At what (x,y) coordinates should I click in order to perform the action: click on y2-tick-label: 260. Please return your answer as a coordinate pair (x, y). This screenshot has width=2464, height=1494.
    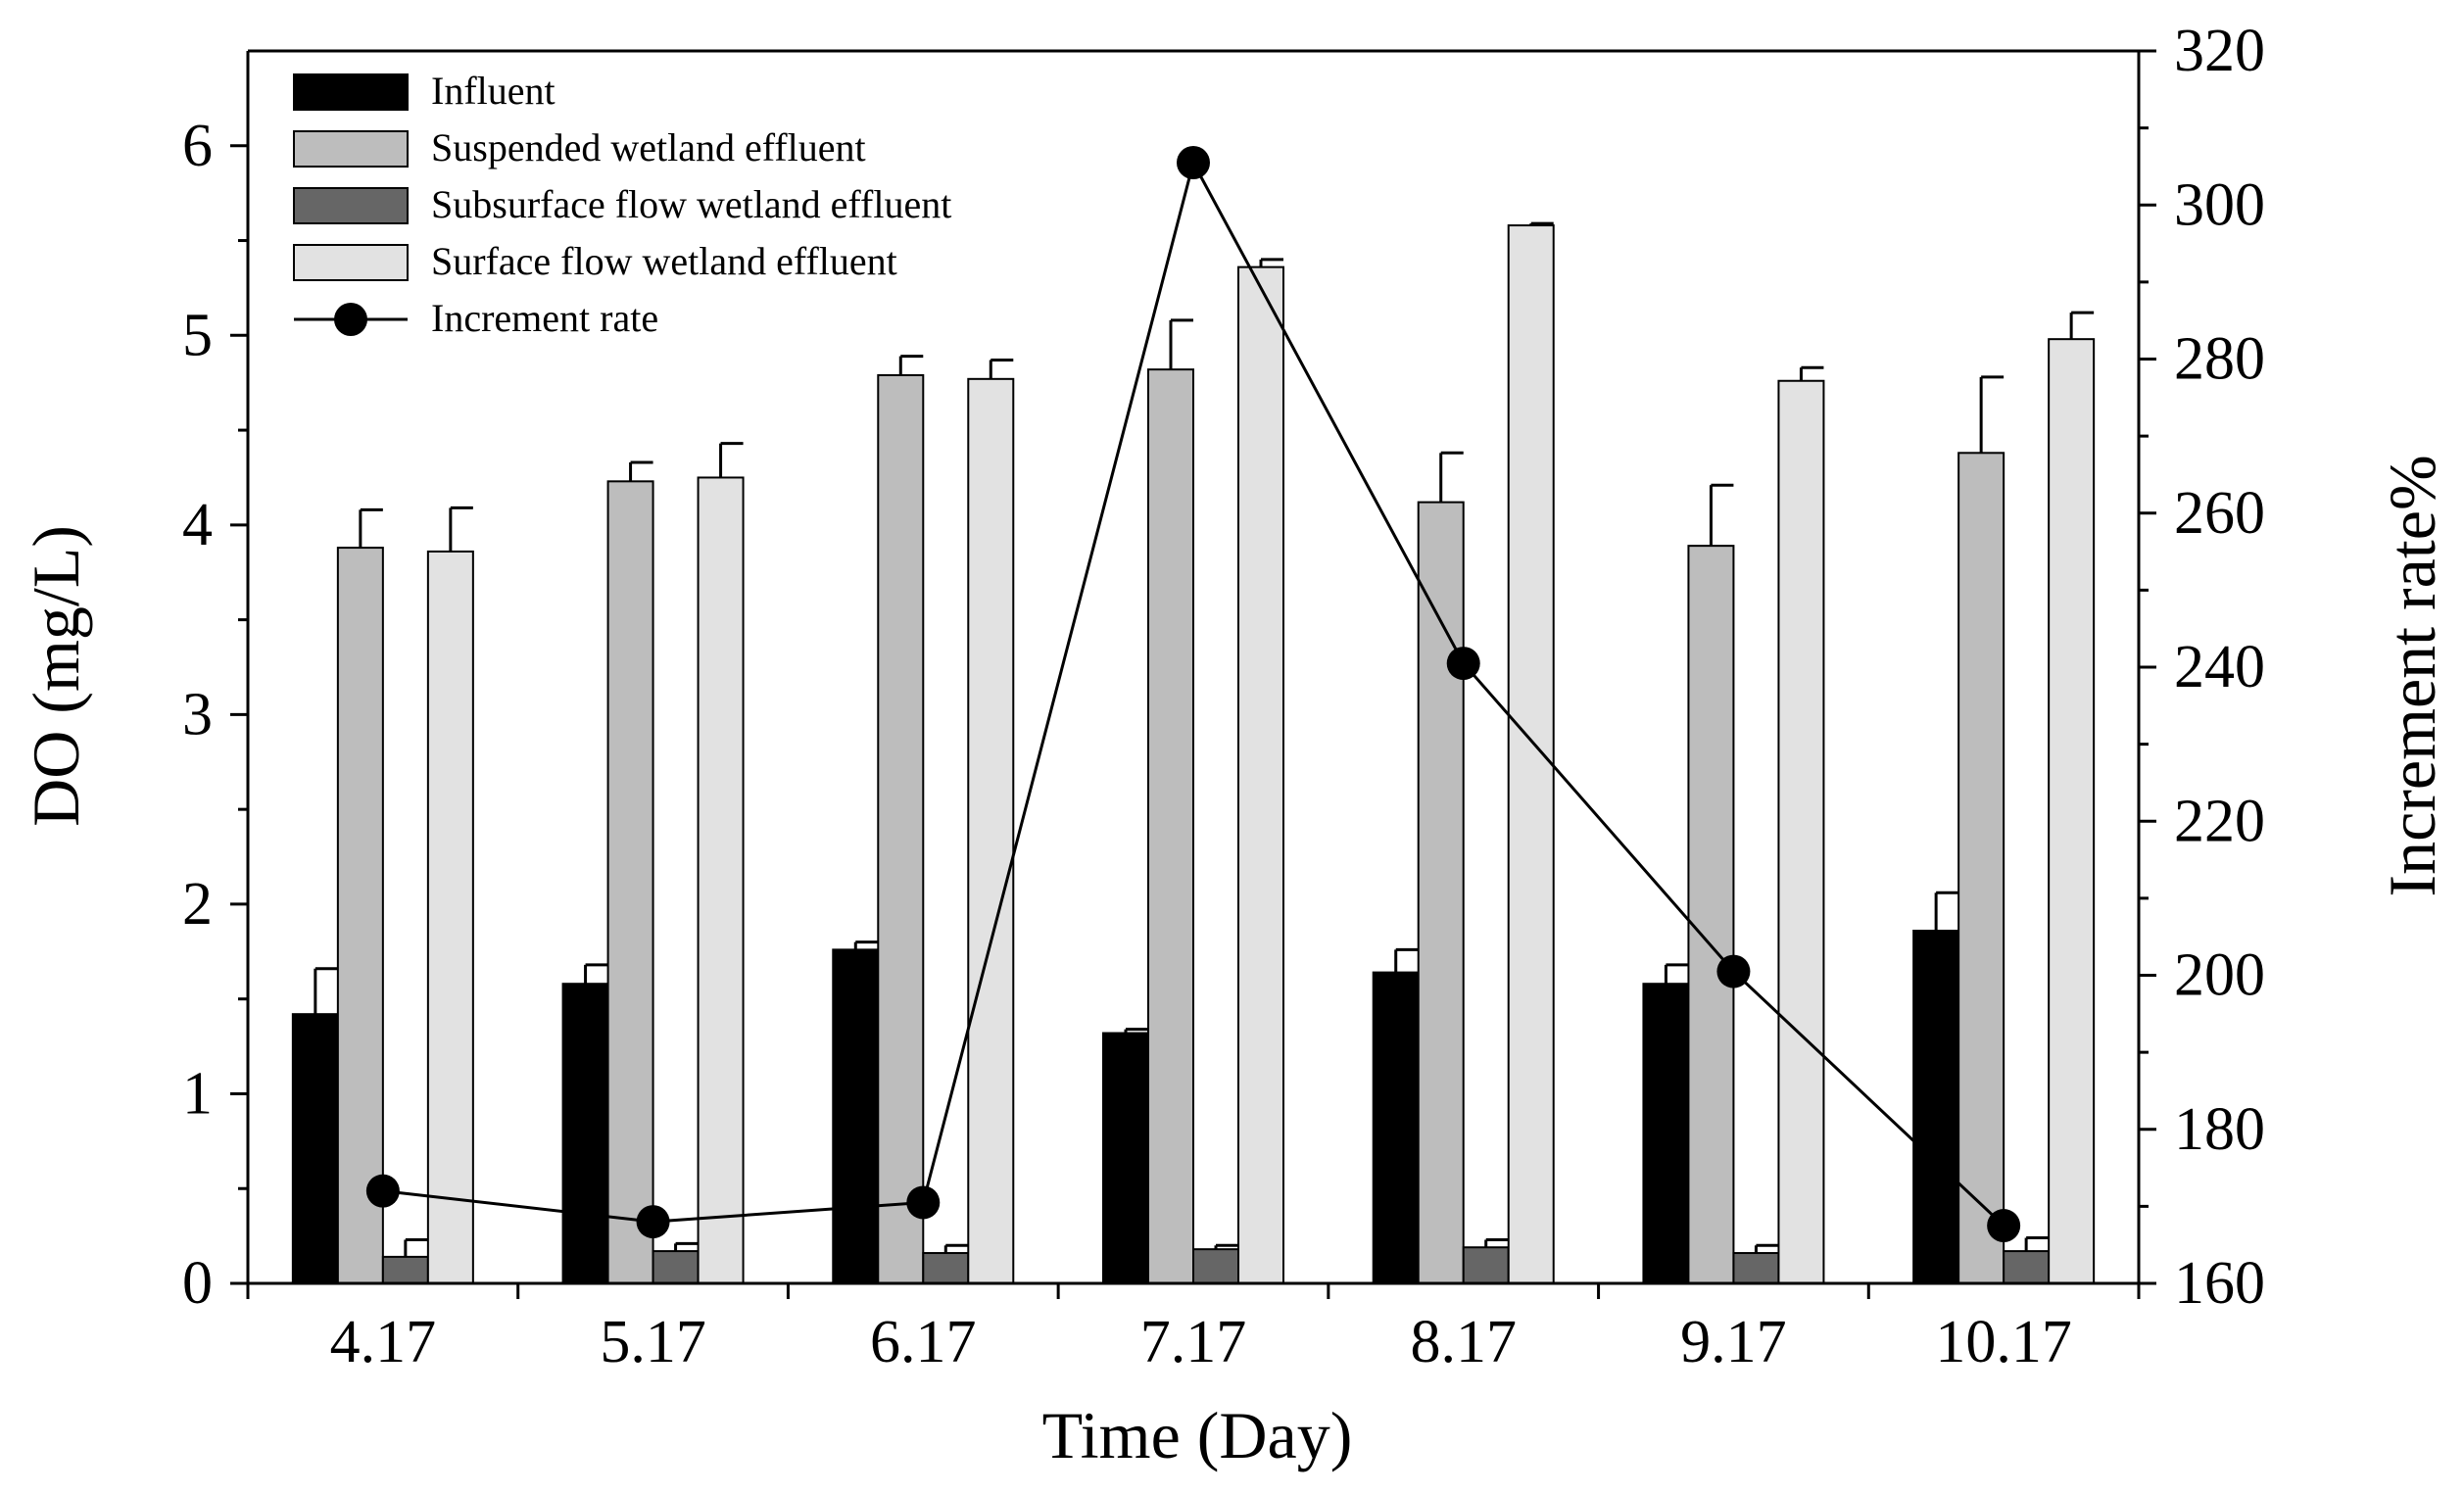
    Looking at the image, I should click on (2220, 514).